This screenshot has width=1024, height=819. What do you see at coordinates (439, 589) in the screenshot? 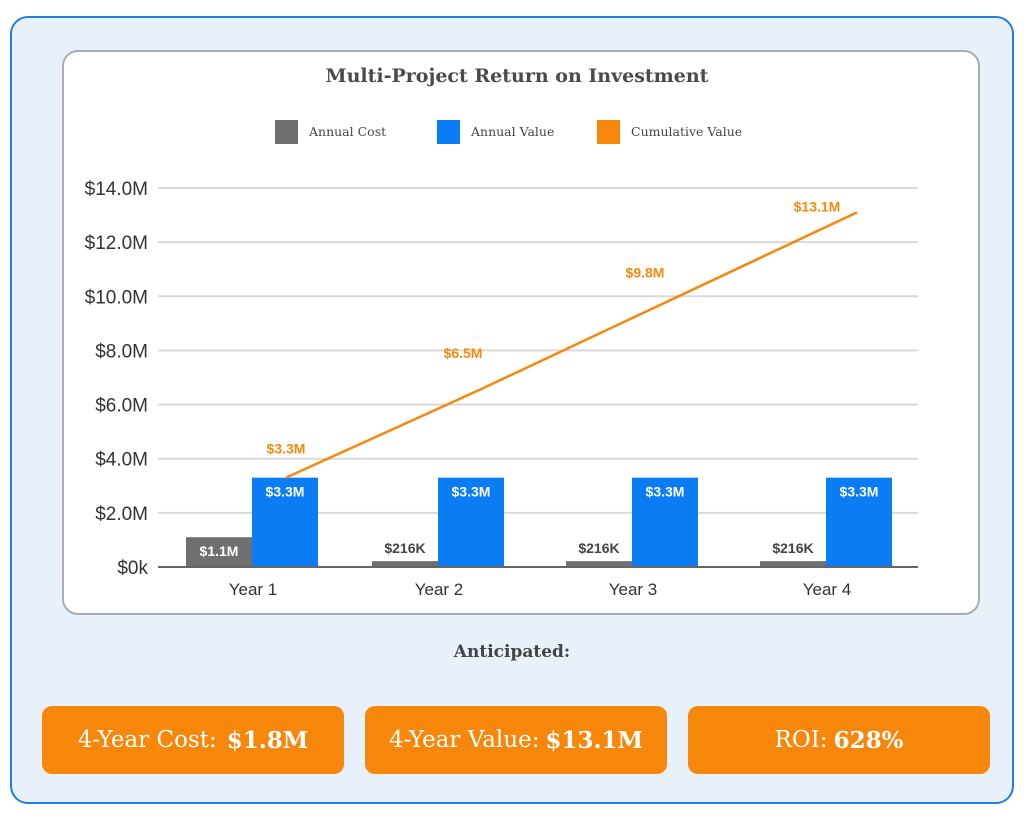
I see `x-tick-label: Year 2` at bounding box center [439, 589].